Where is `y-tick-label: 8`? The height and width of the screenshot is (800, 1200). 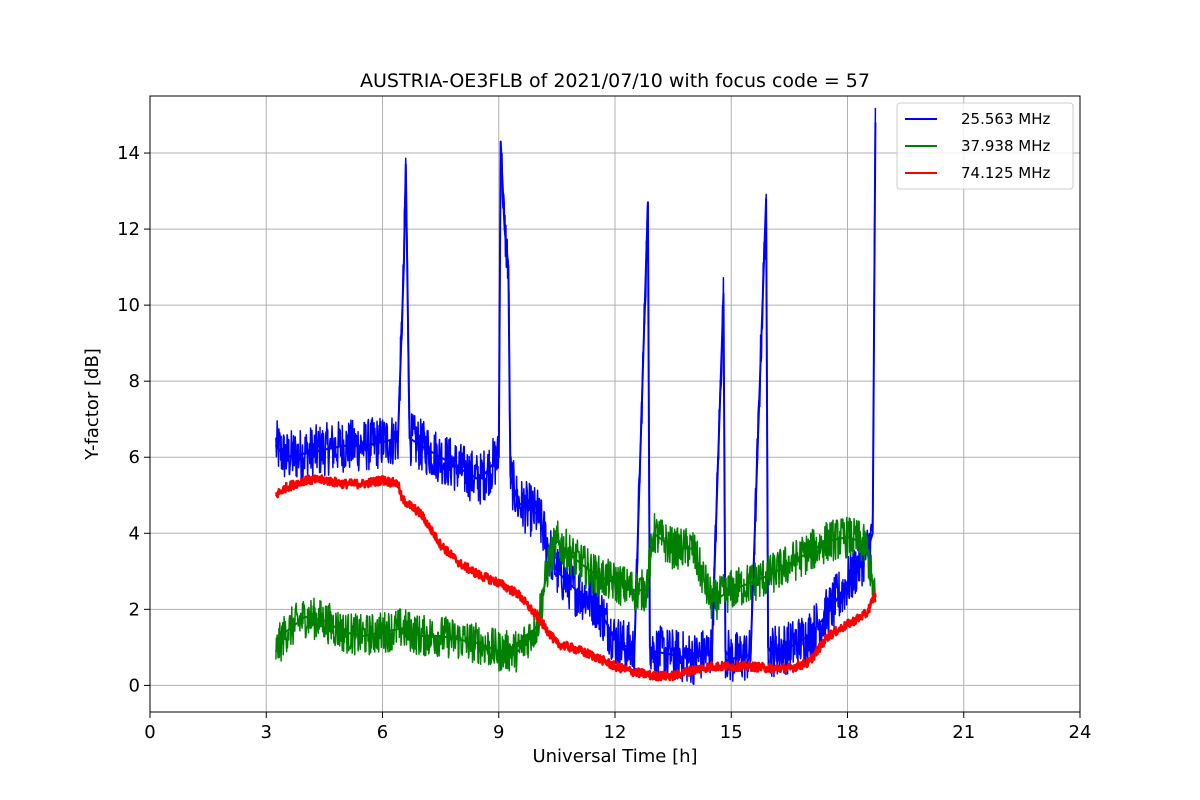 y-tick-label: 8 is located at coordinates (134, 381).